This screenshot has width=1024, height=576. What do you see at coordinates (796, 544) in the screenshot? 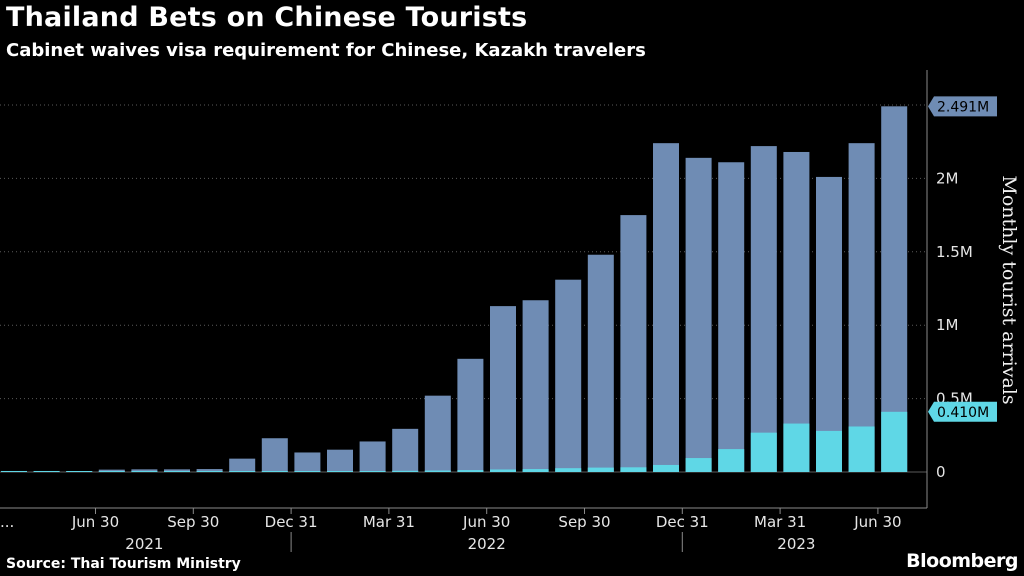
I see `year-label: 2023` at bounding box center [796, 544].